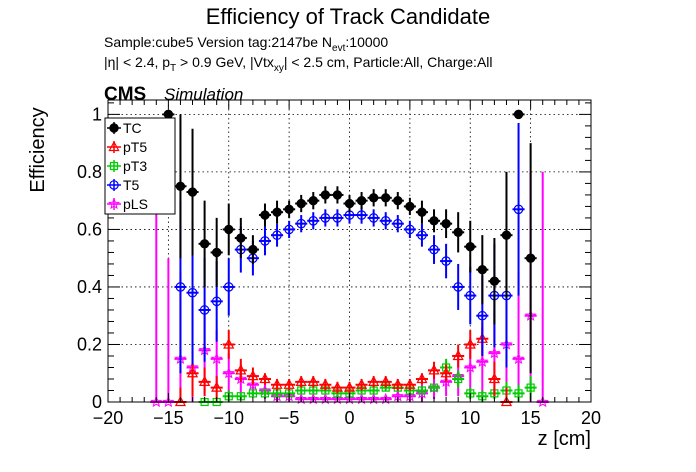 Image resolution: width=696 pixels, height=472 pixels. What do you see at coordinates (131, 185) in the screenshot?
I see `legend-label-t5: T5` at bounding box center [131, 185].